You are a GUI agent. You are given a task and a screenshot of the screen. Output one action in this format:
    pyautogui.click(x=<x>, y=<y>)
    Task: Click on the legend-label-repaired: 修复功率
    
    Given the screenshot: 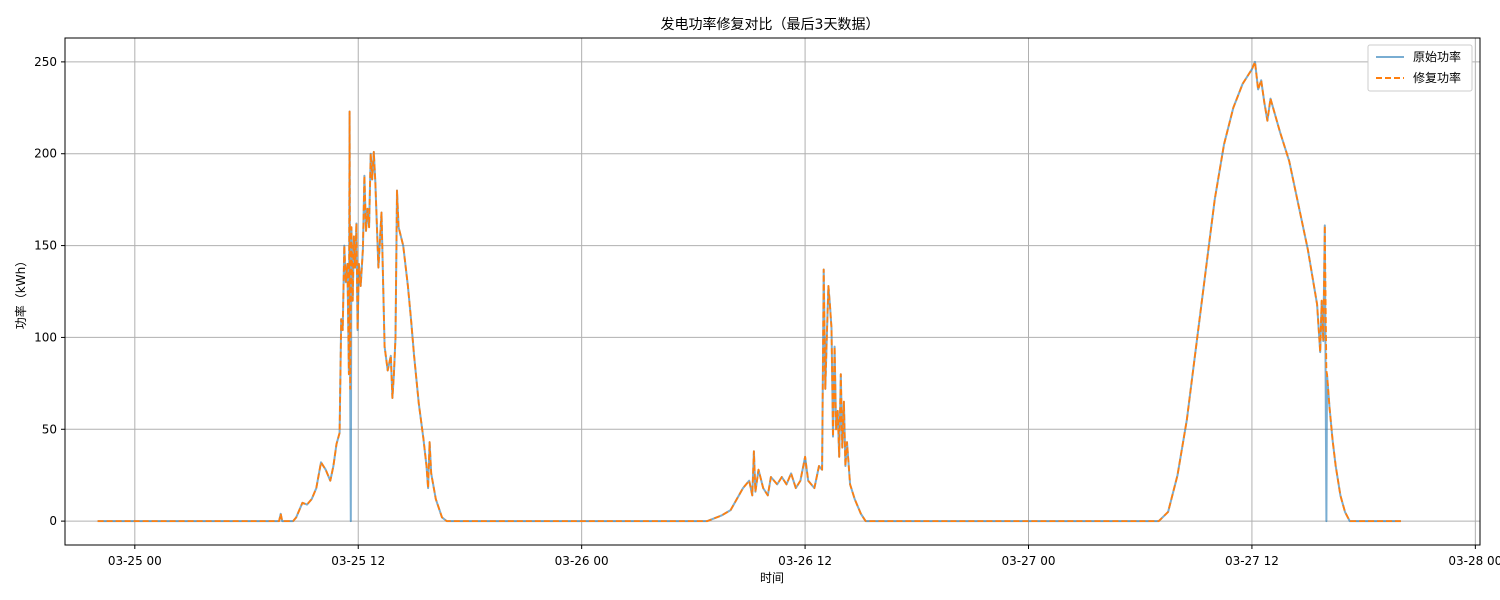 What is the action you would take?
    pyautogui.click(x=1437, y=77)
    